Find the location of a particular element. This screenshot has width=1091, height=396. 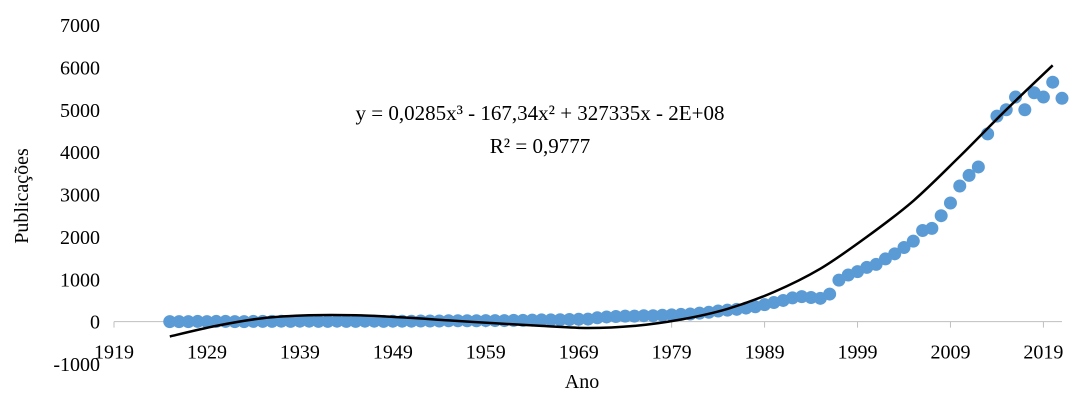

y-tick-label: -1000 is located at coordinates (76, 365).